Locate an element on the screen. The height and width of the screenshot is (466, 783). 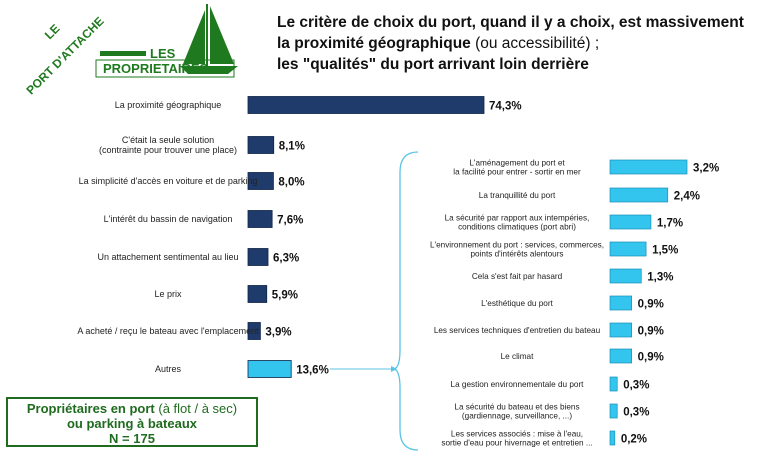
detail-value-label-4: 1,5% is located at coordinates (665, 251).